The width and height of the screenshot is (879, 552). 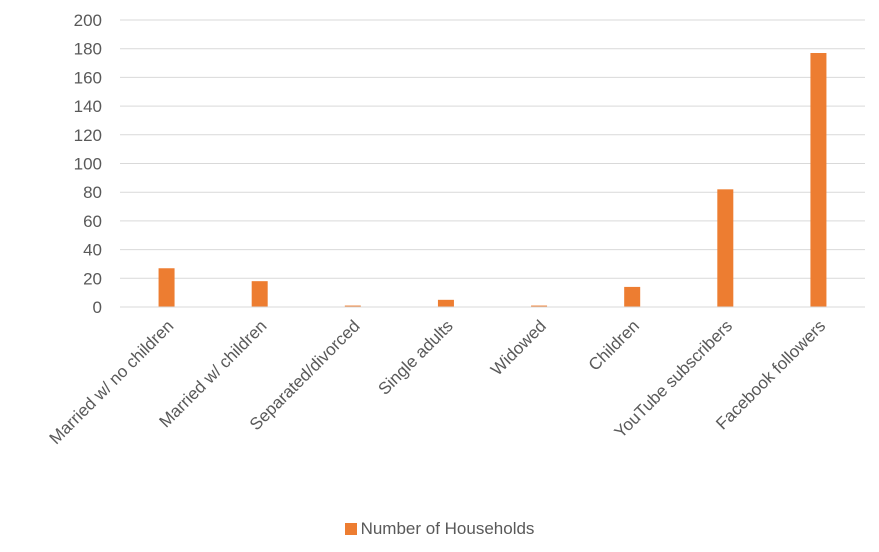 What do you see at coordinates (415, 357) in the screenshot?
I see `x-category-label: Single adults` at bounding box center [415, 357].